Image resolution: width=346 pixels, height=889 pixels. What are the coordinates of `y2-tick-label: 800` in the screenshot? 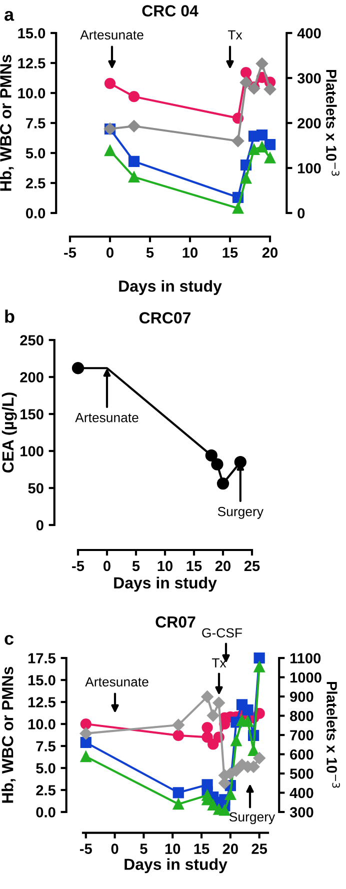 It's located at (302, 716).